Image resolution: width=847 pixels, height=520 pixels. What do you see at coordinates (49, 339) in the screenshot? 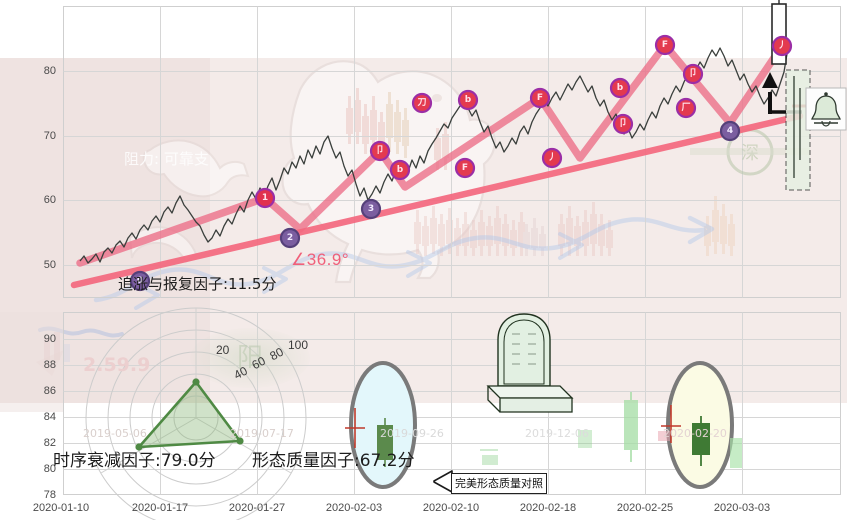
I see `ytick-bottom-90: 90` at bounding box center [49, 339].